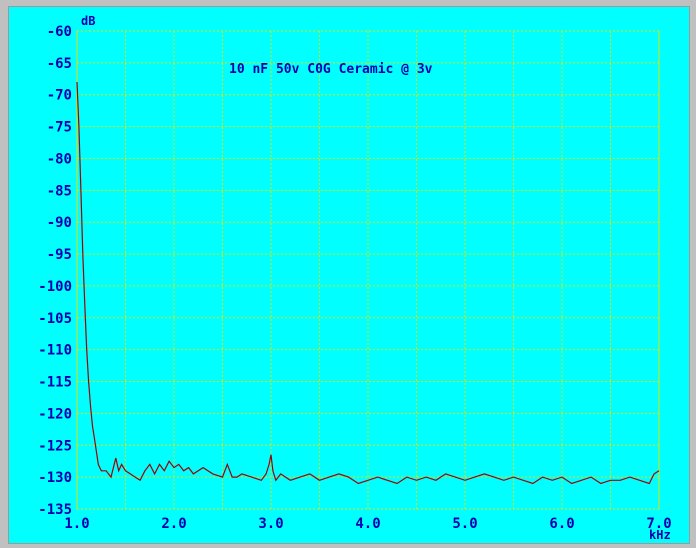 The height and width of the screenshot is (548, 696). I want to click on x-tick-label: 5.0, so click(464, 524).